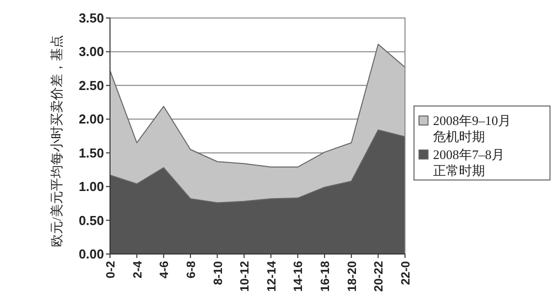  Describe the element at coordinates (91, 52) in the screenshot. I see `y-tick-label: 3.00` at that location.